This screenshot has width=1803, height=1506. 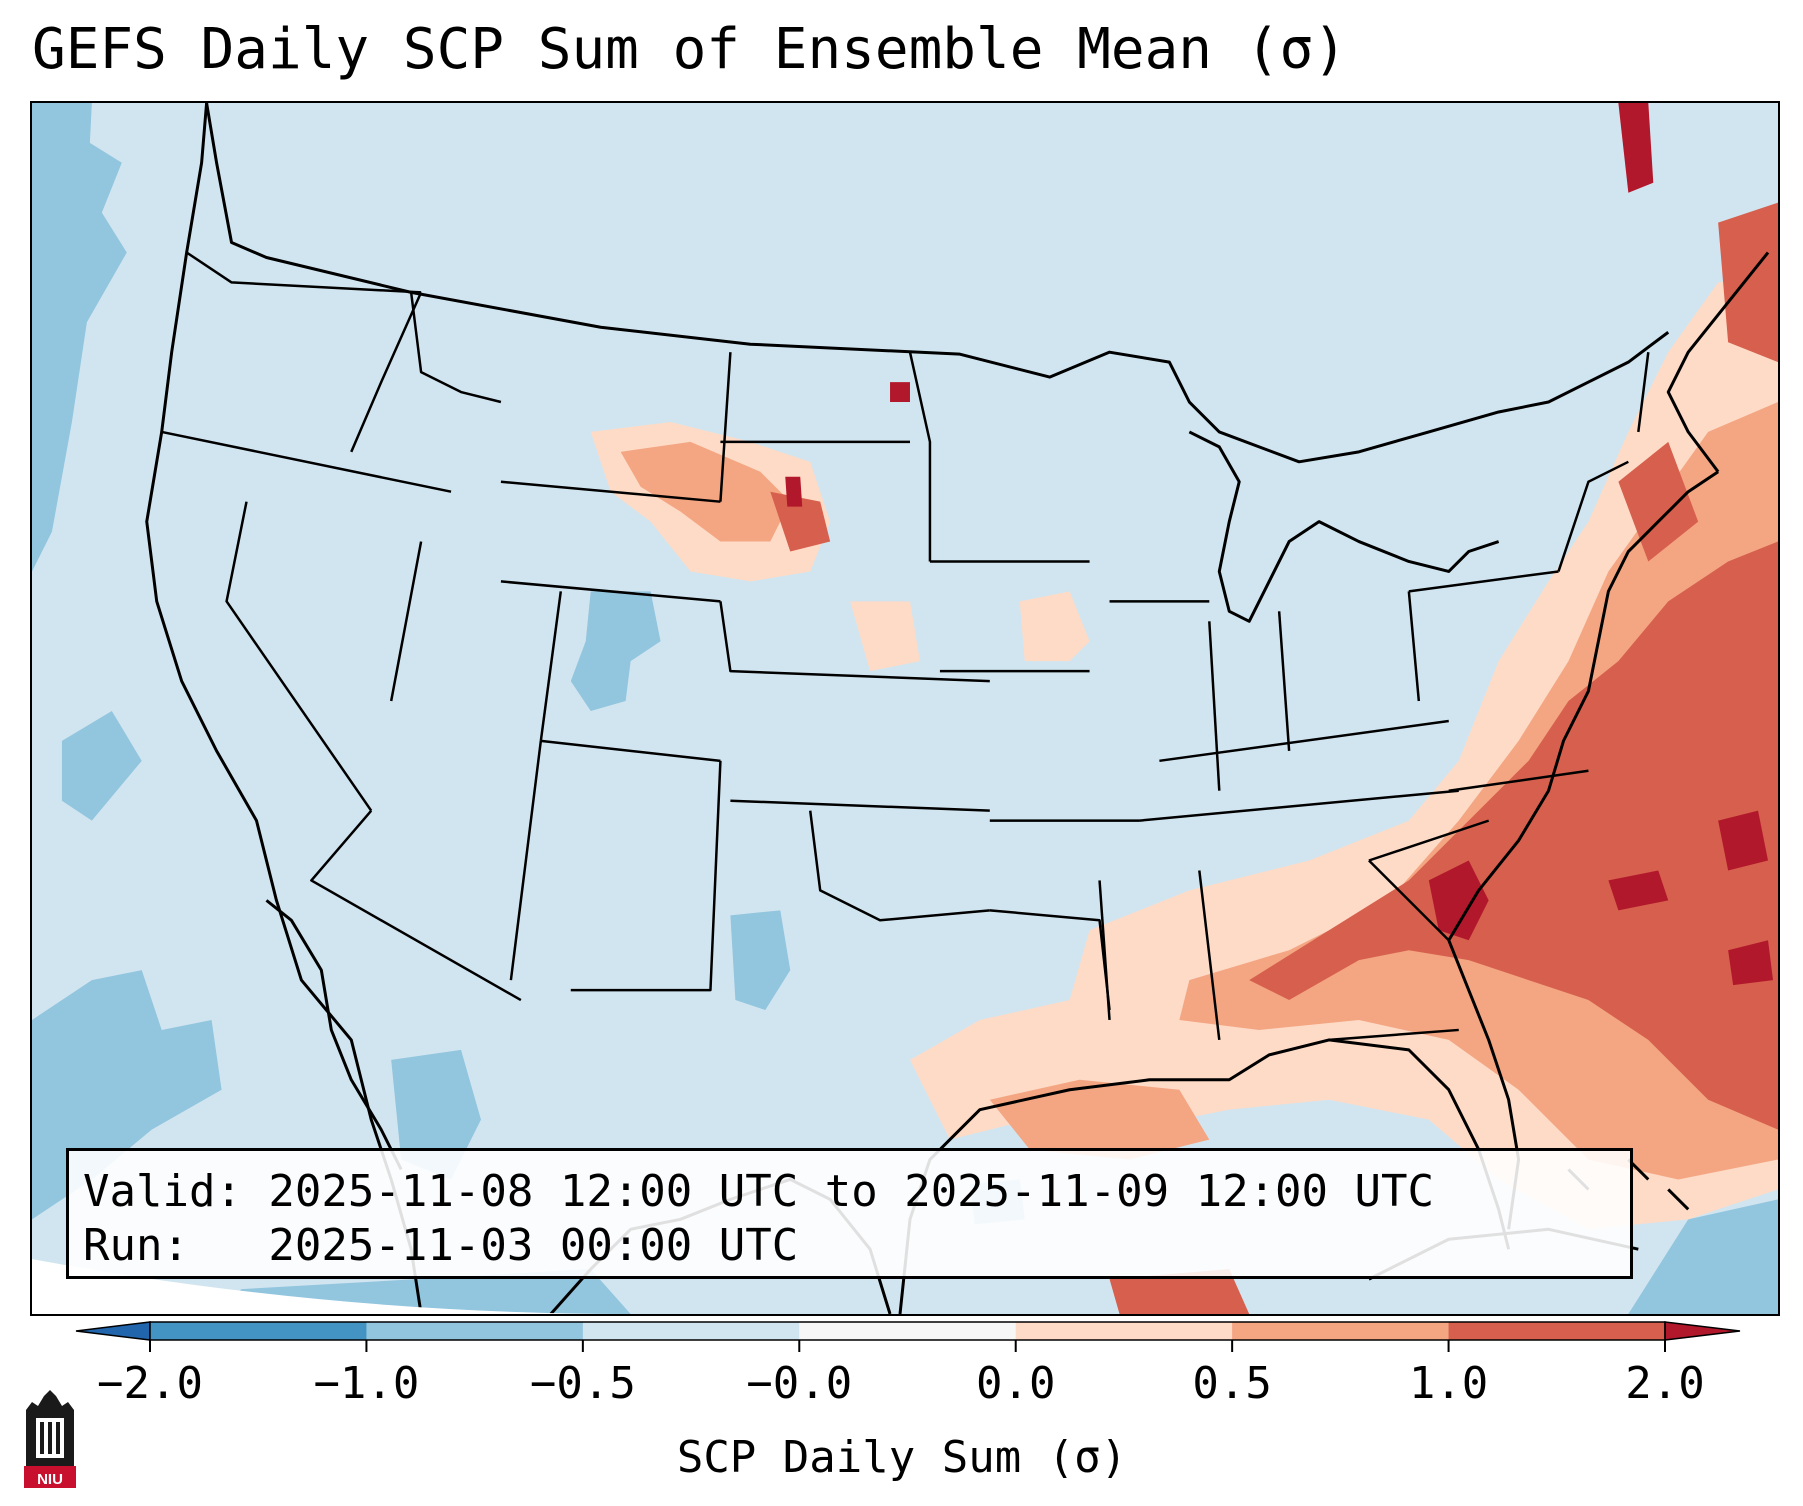 What do you see at coordinates (799, 1383) in the screenshot?
I see `colorbar-tick-label: −0.0` at bounding box center [799, 1383].